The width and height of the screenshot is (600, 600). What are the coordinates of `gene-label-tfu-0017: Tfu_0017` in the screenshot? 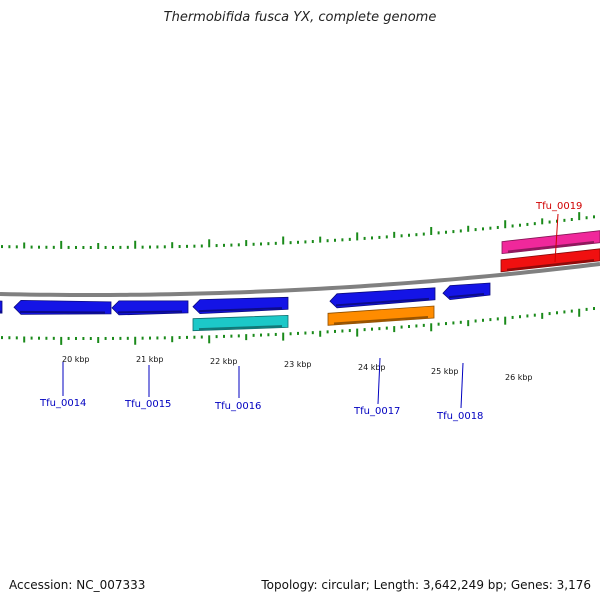 It's located at (376, 411).